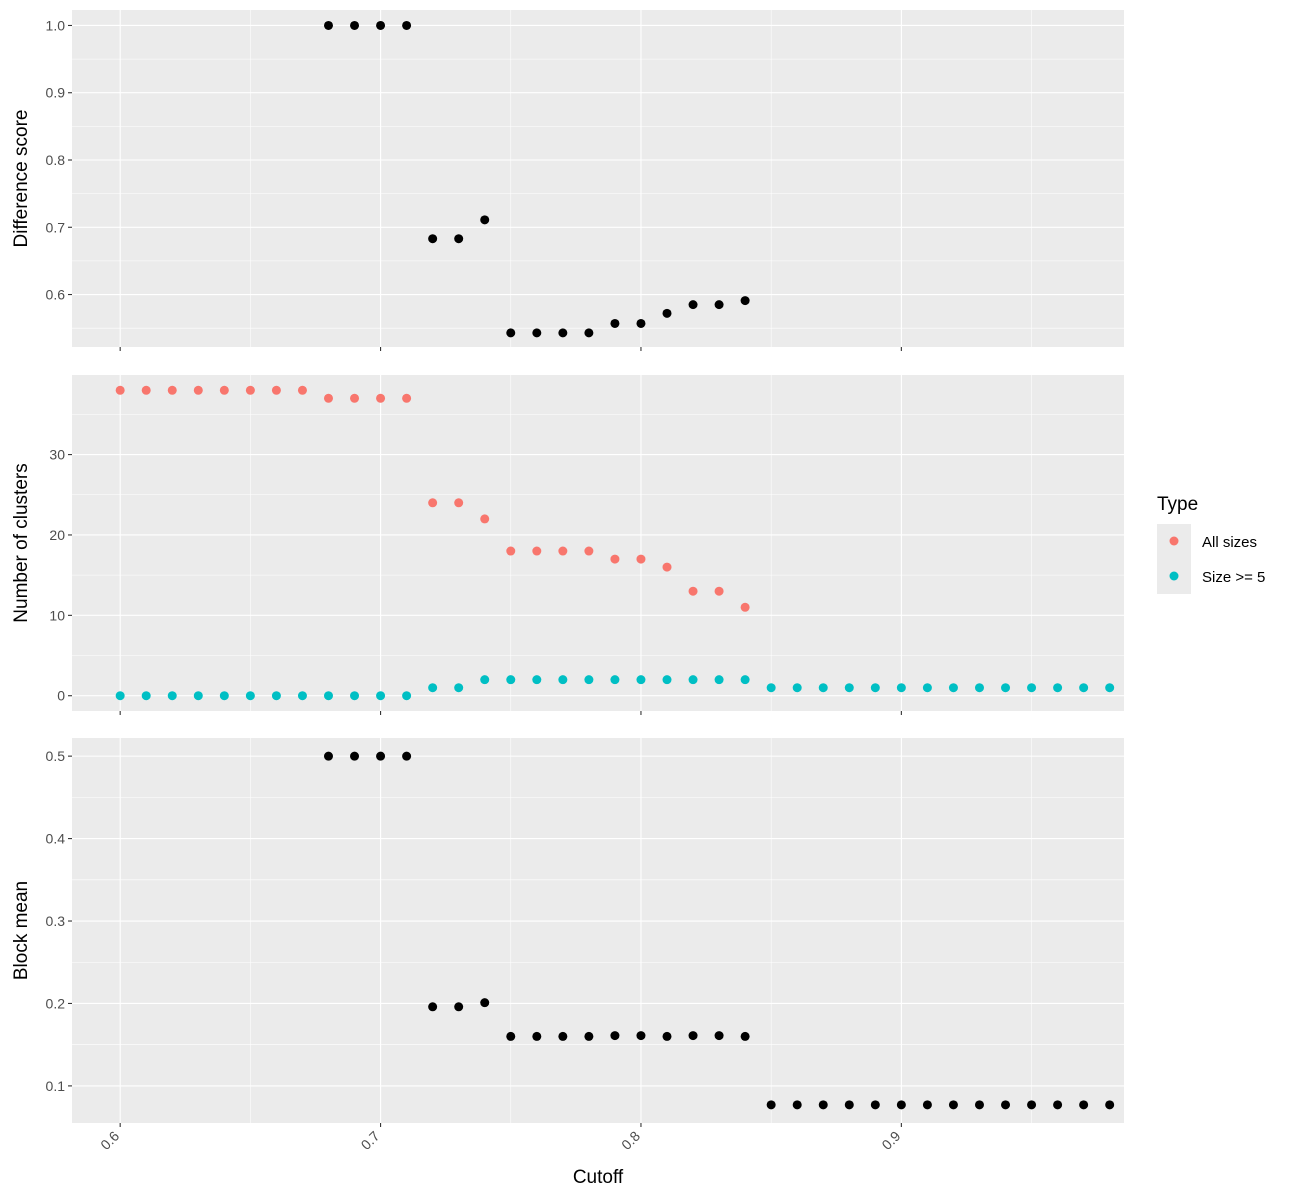 The image size is (1300, 1200). Describe the element at coordinates (57, 535) in the screenshot. I see `y-tick-label: 20` at that location.